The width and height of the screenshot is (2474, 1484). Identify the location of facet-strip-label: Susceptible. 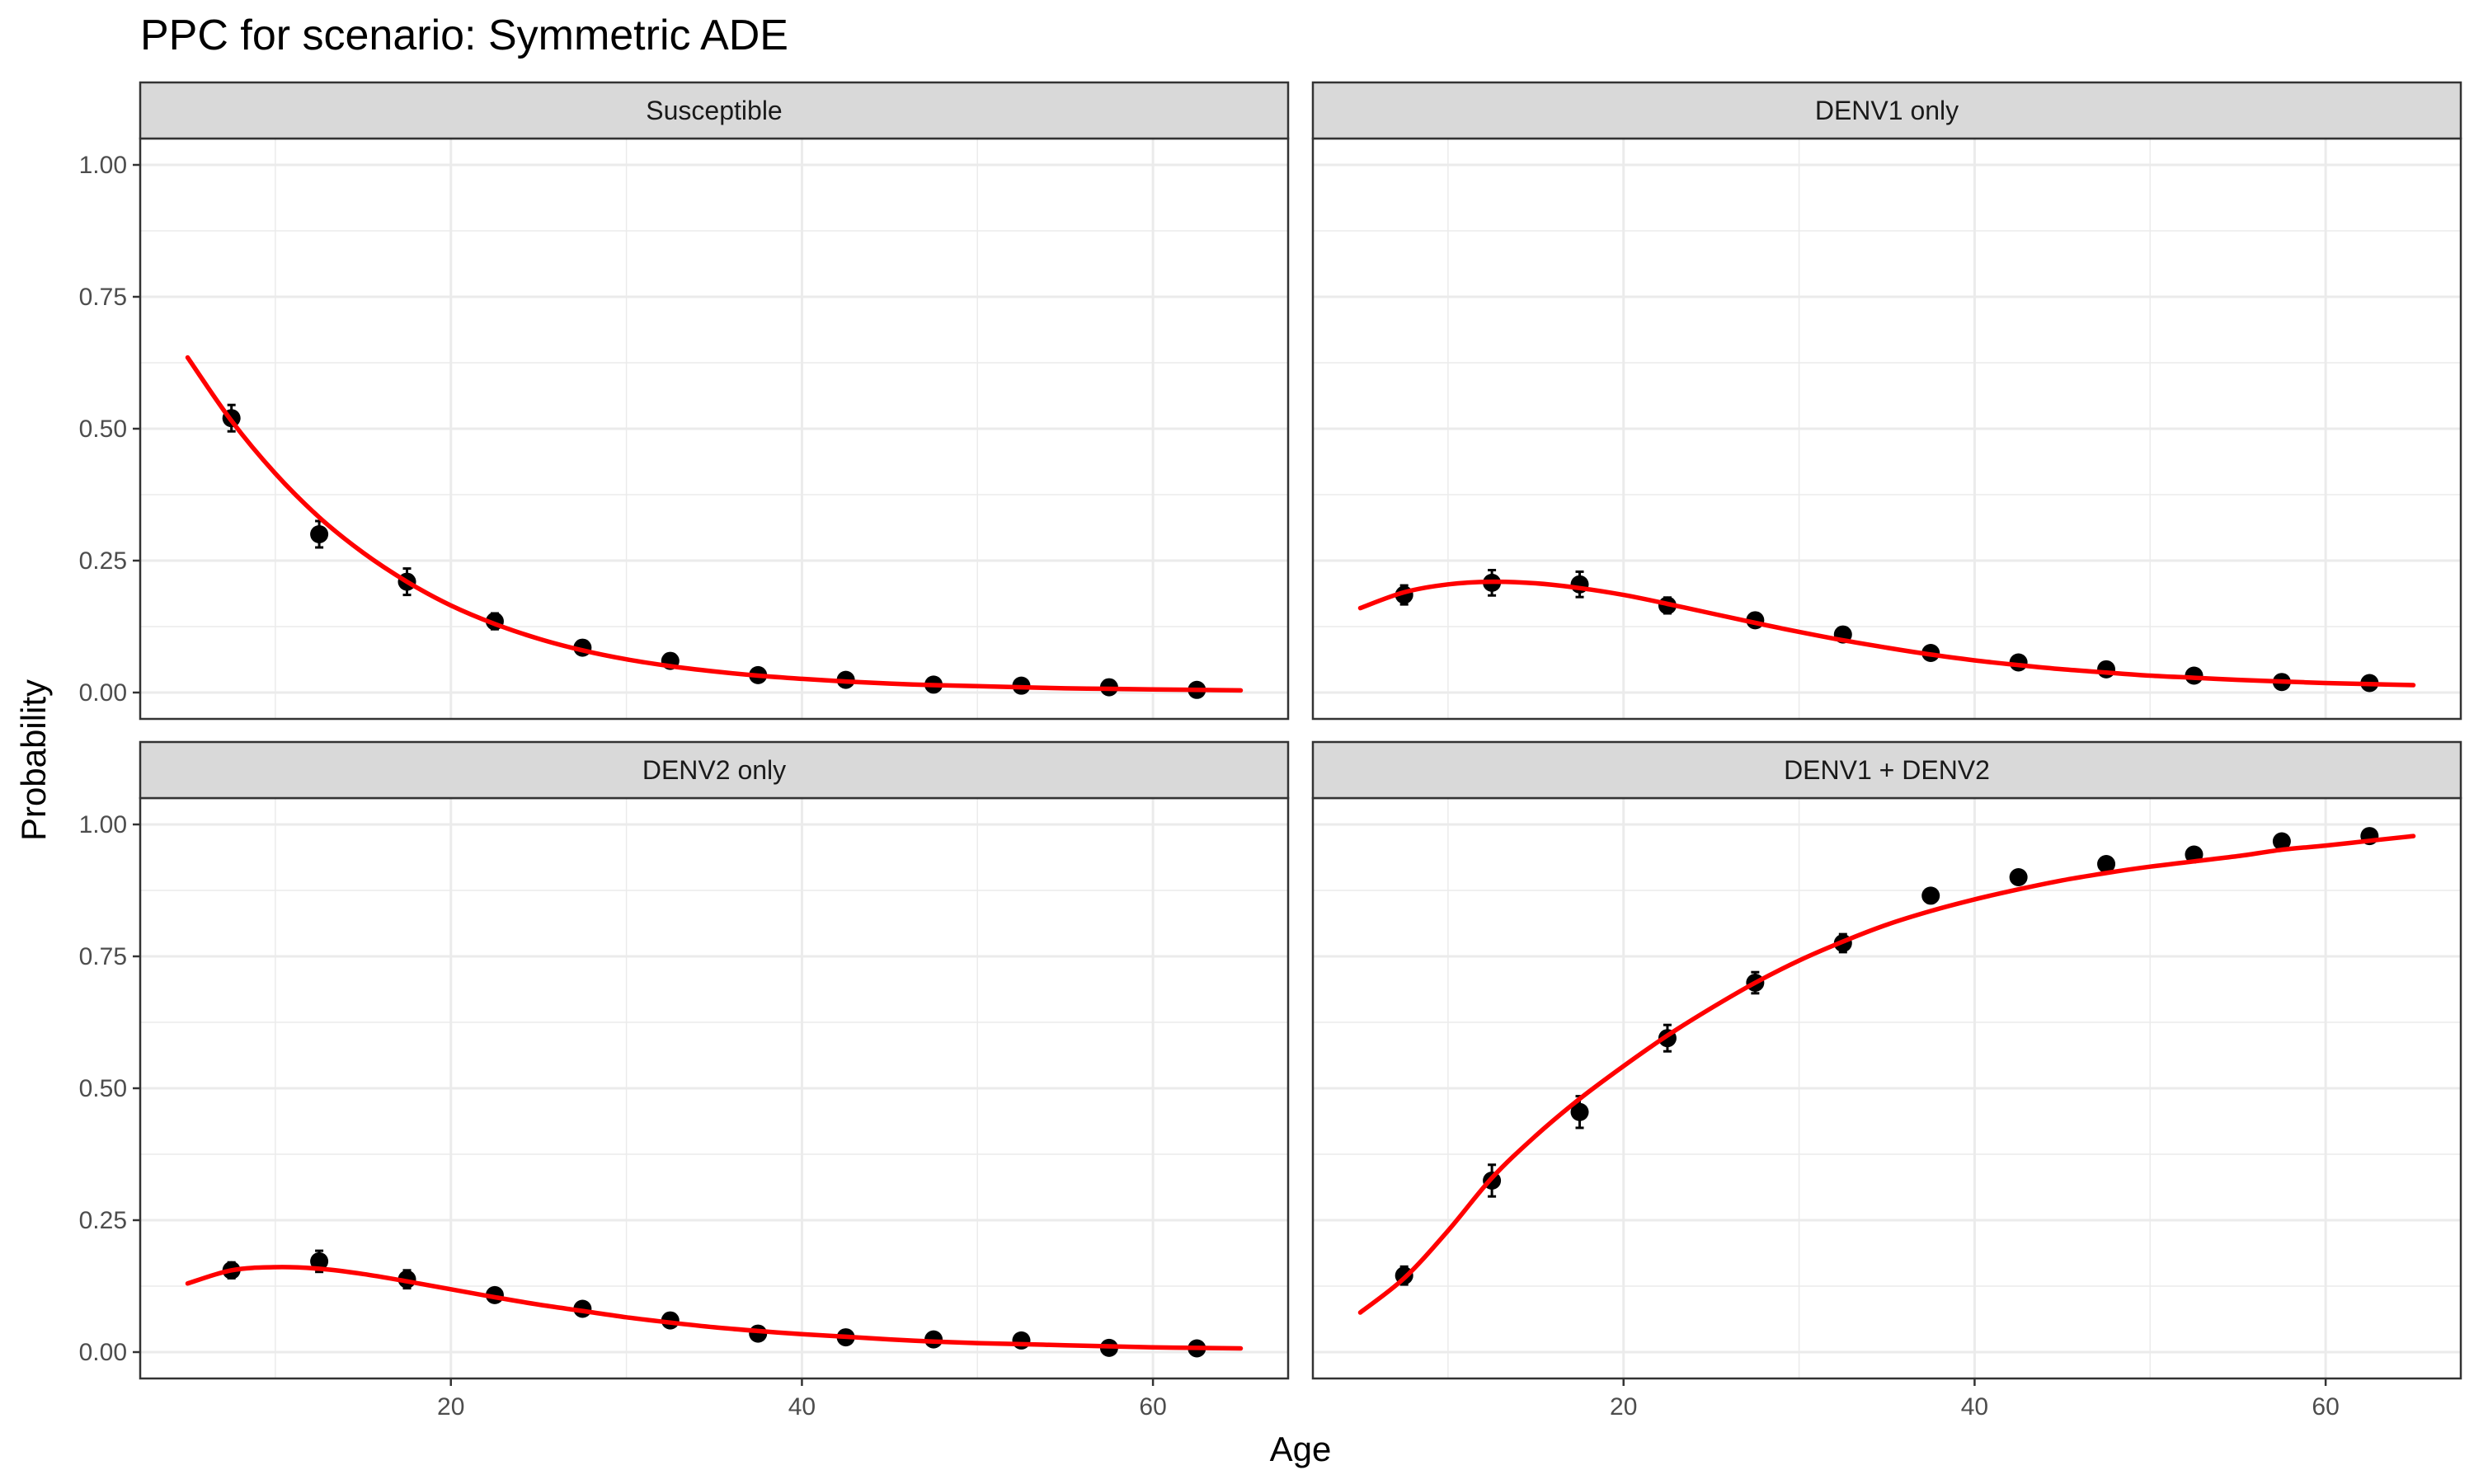
(714, 111).